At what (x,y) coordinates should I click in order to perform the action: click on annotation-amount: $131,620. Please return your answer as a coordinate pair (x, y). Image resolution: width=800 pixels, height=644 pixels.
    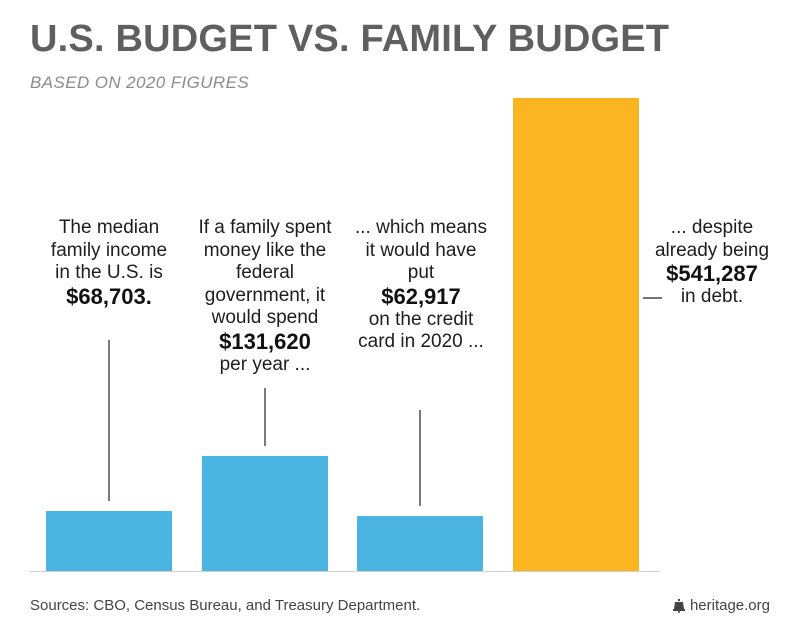
    Looking at the image, I should click on (265, 341).